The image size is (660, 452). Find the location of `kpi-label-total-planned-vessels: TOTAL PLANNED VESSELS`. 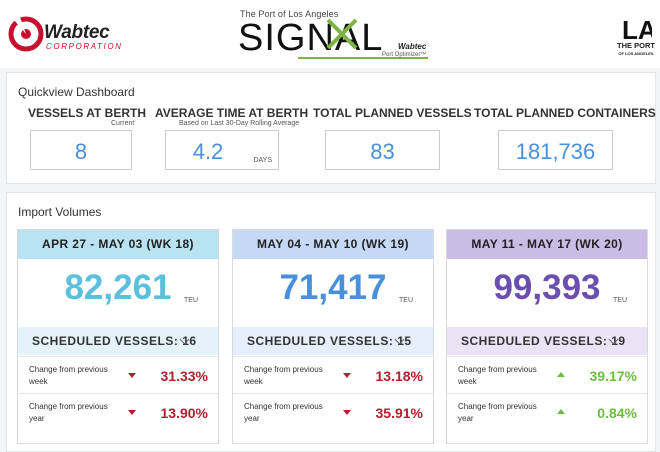

kpi-label-total-planned-vessels: TOTAL PLANNED VESSELS is located at coordinates (392, 113).